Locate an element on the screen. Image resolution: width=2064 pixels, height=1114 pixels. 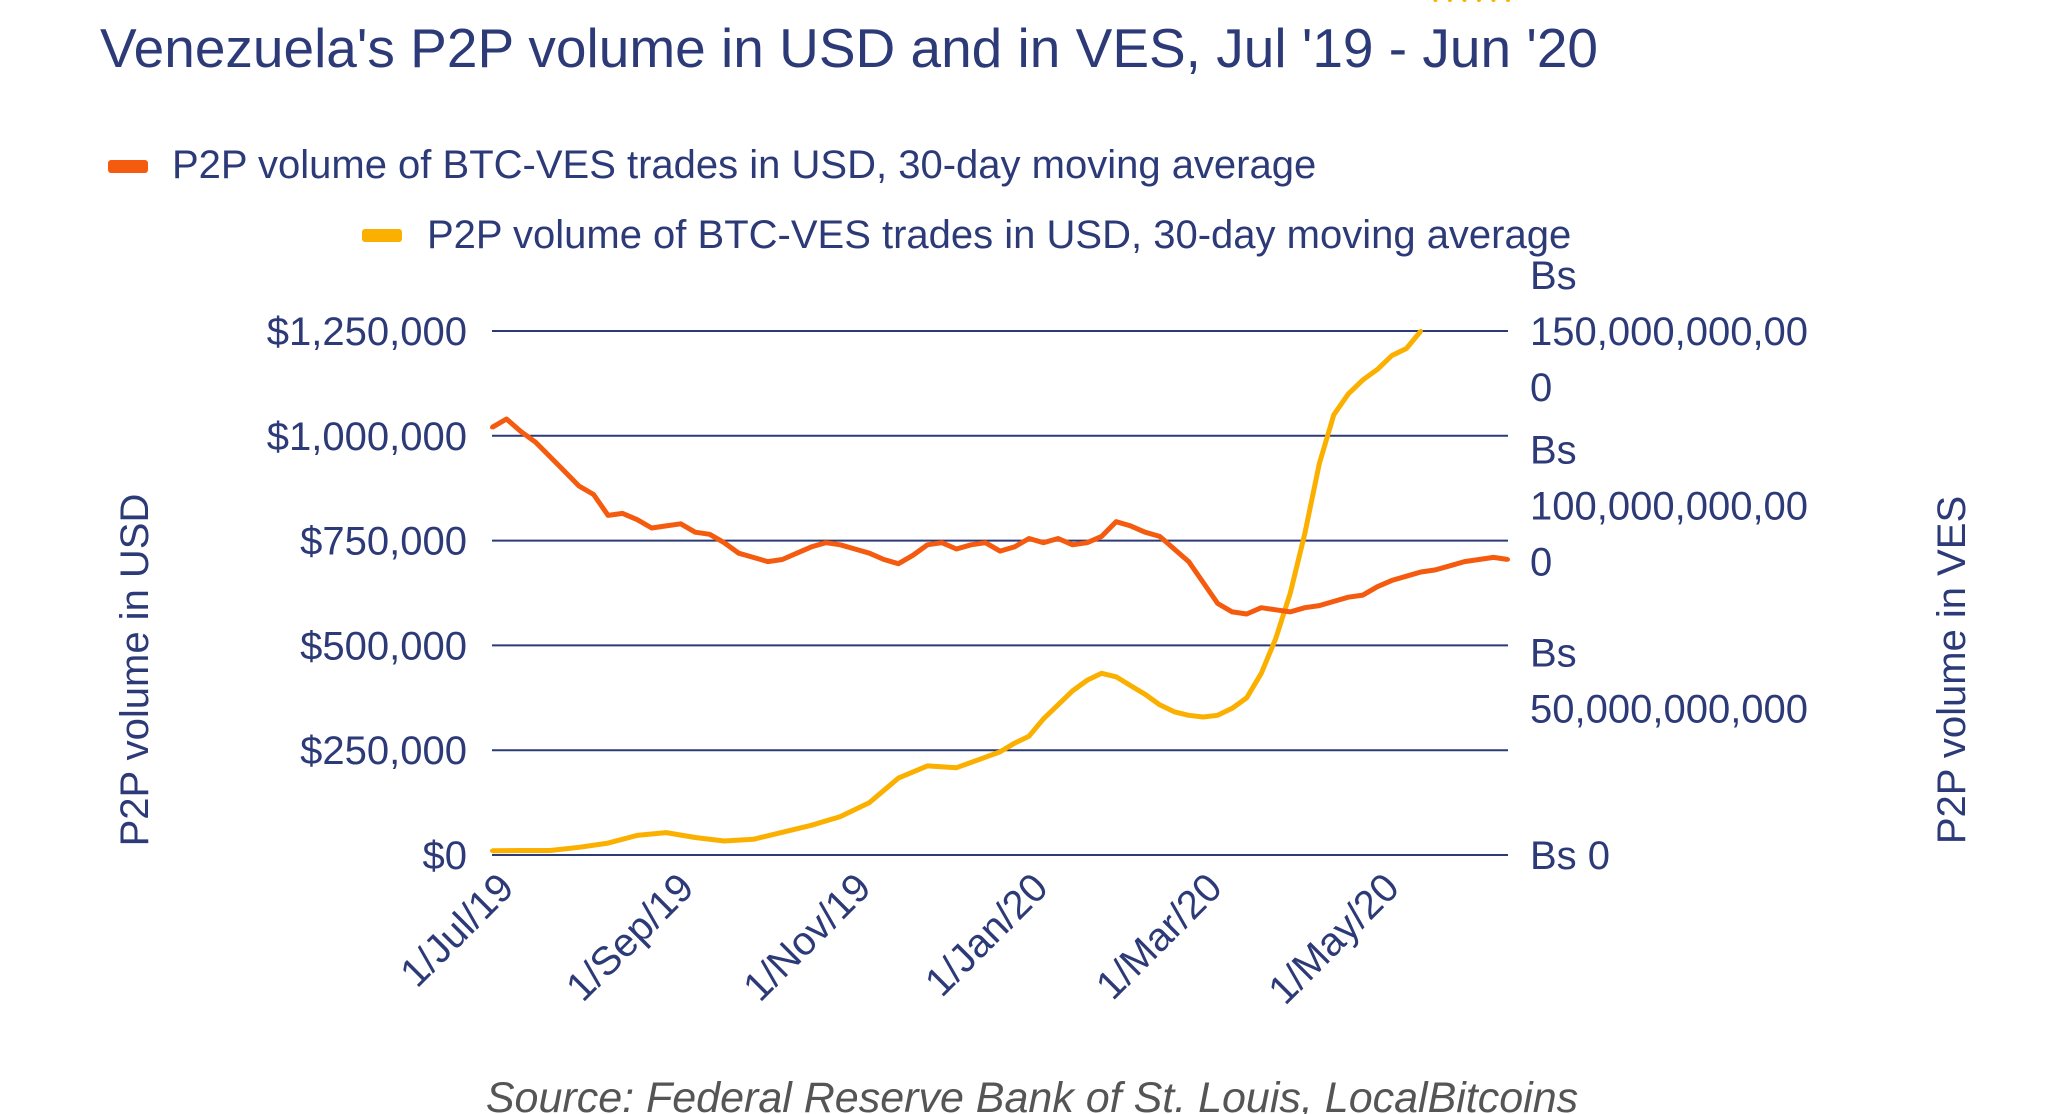
legend-swatch-usd is located at coordinates (128, 166).